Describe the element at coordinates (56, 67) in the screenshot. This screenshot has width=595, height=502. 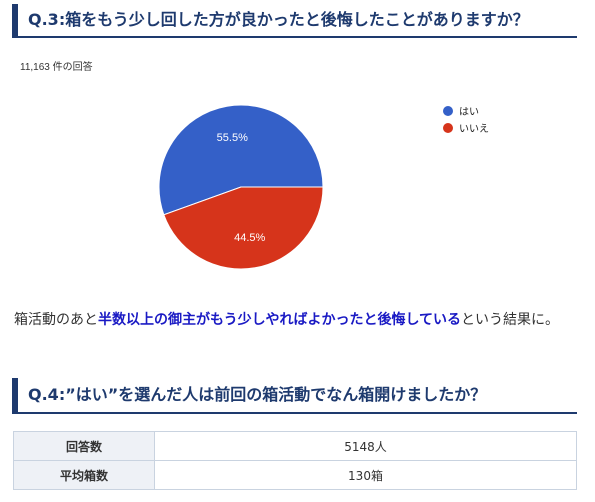
I see `response-count: 11,163 件の回答` at that location.